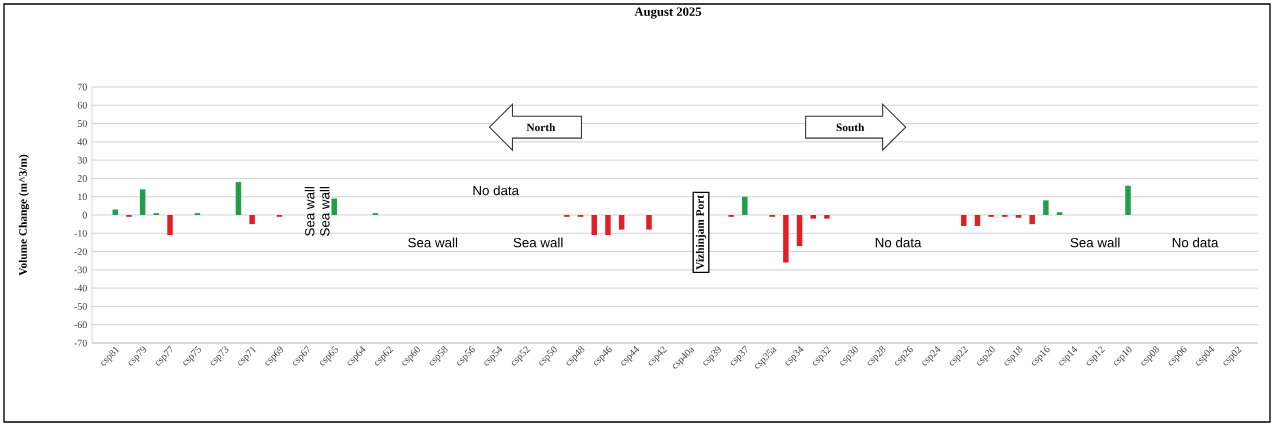 The height and width of the screenshot is (426, 1274). What do you see at coordinates (668, 13) in the screenshot?
I see `chart-title: August 2025` at bounding box center [668, 13].